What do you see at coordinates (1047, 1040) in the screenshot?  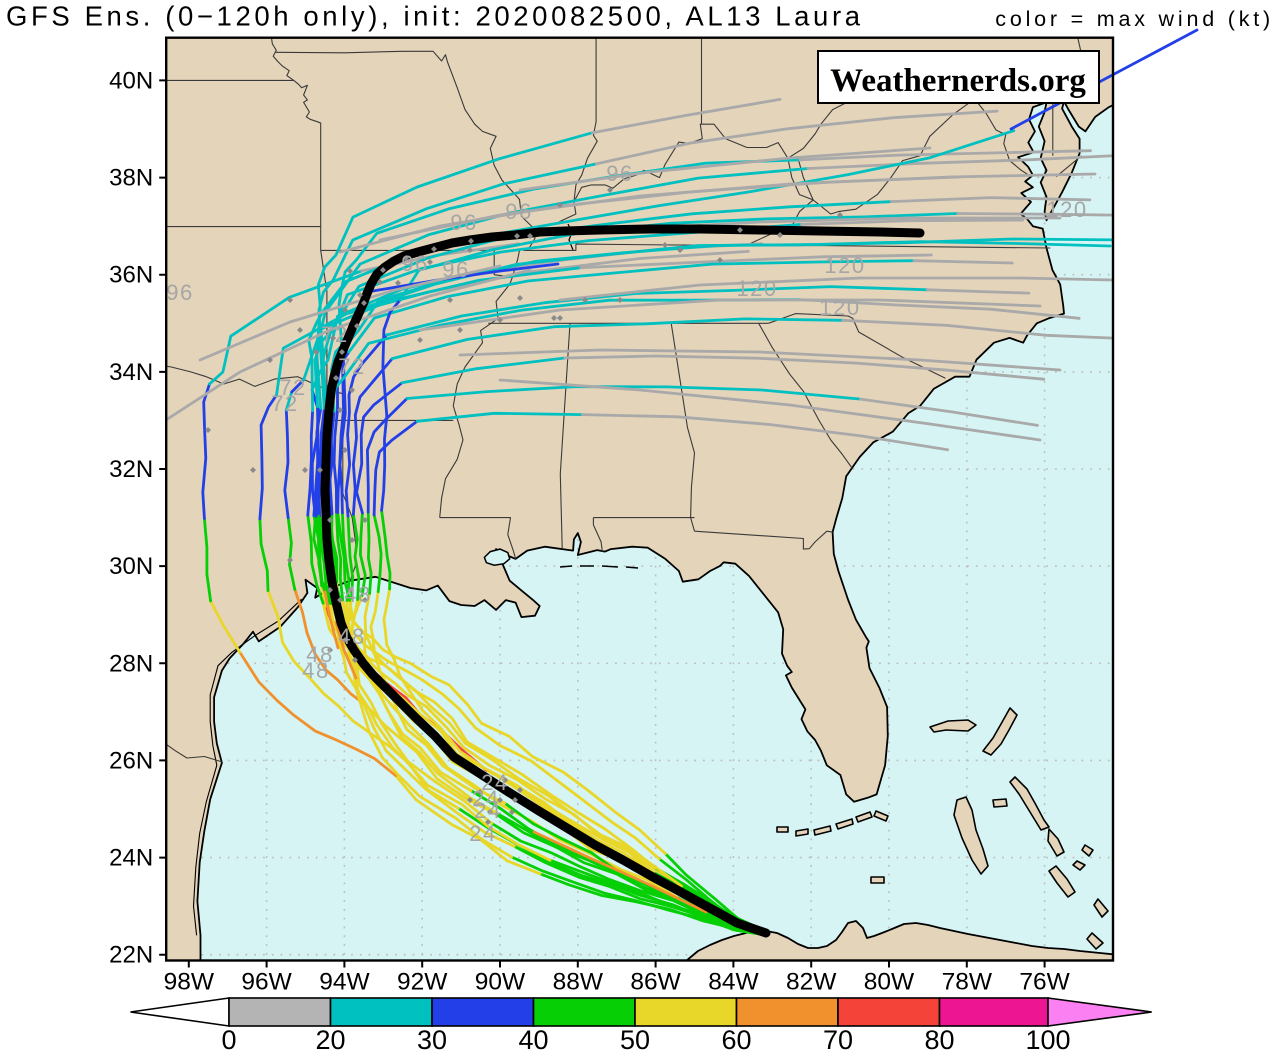 I see `svg-text: 100` at bounding box center [1047, 1040].